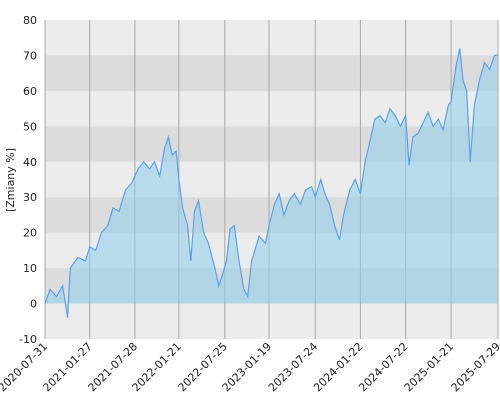 This screenshot has height=404, width=500. Describe the element at coordinates (30, 91) in the screenshot. I see `y-tick-label: 60` at that location.